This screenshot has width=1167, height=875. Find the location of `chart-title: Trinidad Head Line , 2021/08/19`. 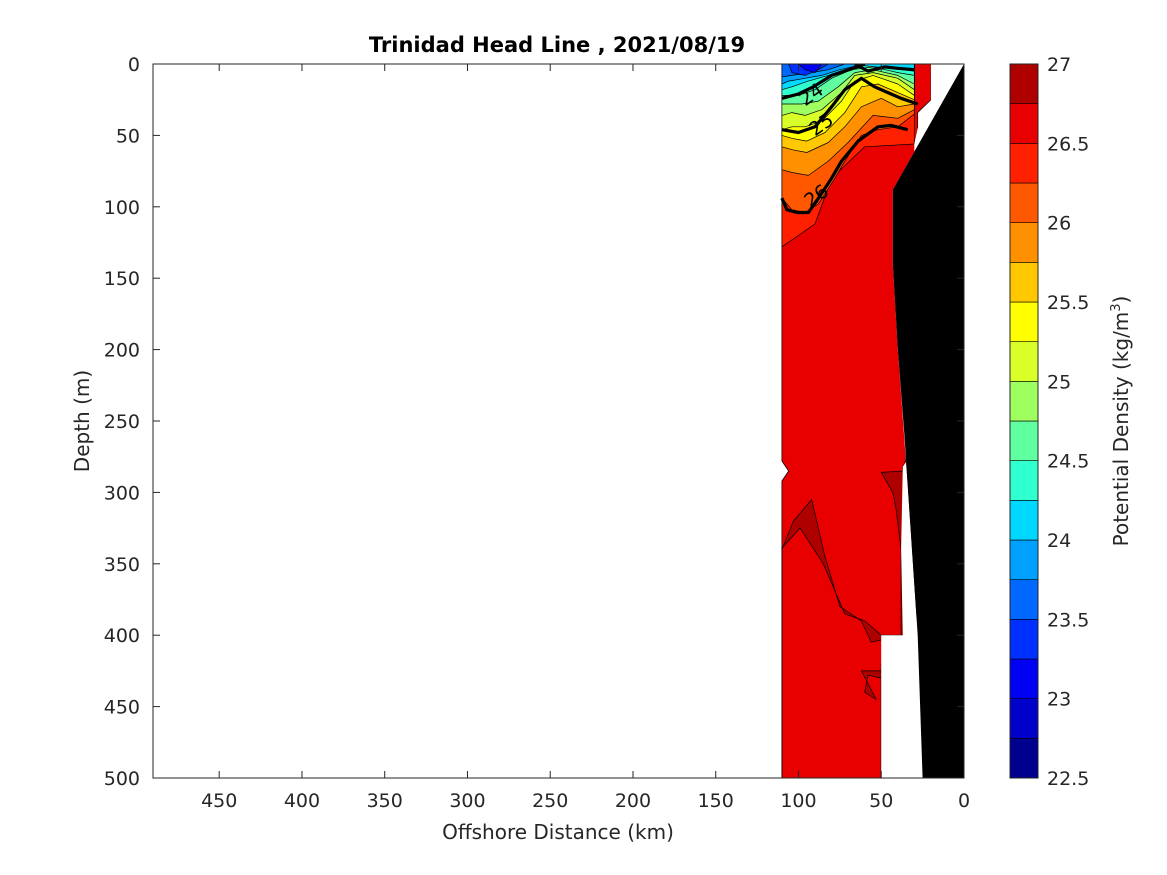

chart-title: Trinidad Head Line , 2021/08/19 is located at coordinates (557, 45).